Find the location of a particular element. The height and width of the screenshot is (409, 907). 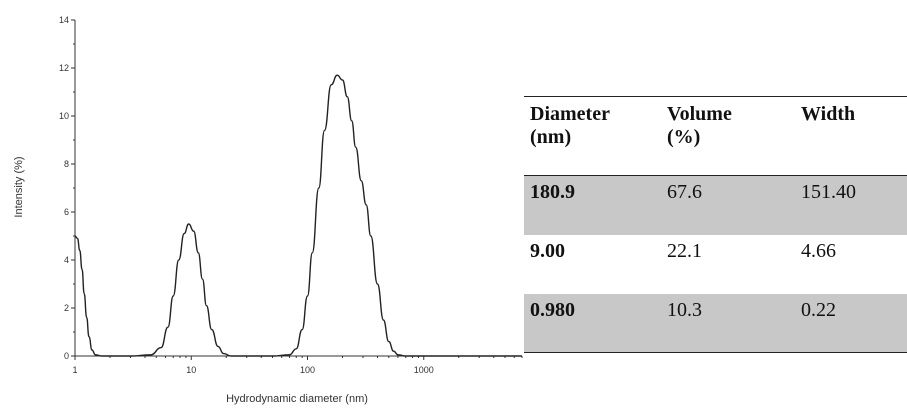

cell-diameter: 180.9 is located at coordinates (592, 205).